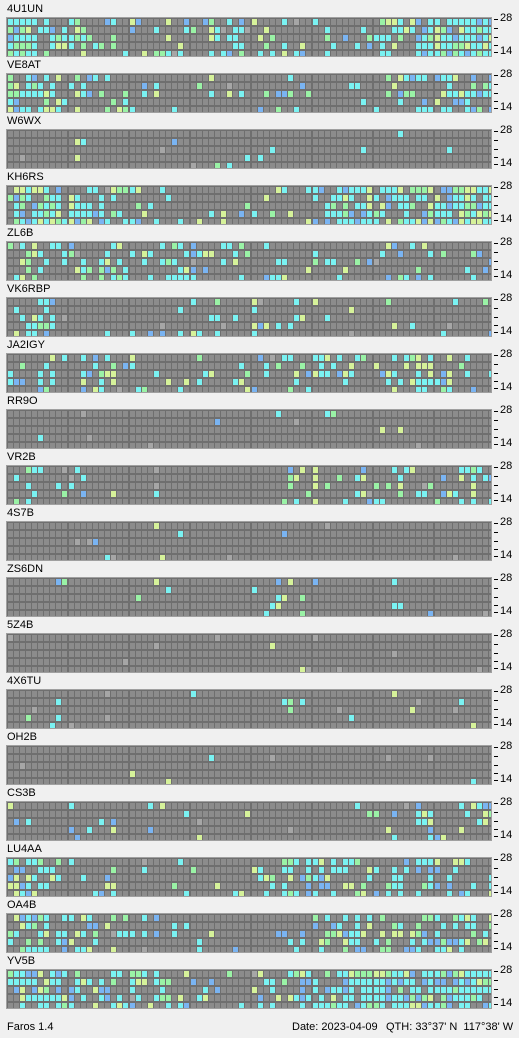 The height and width of the screenshot is (1038, 519). Describe the element at coordinates (506, 522) in the screenshot. I see `scale-label-top: 28` at that location.